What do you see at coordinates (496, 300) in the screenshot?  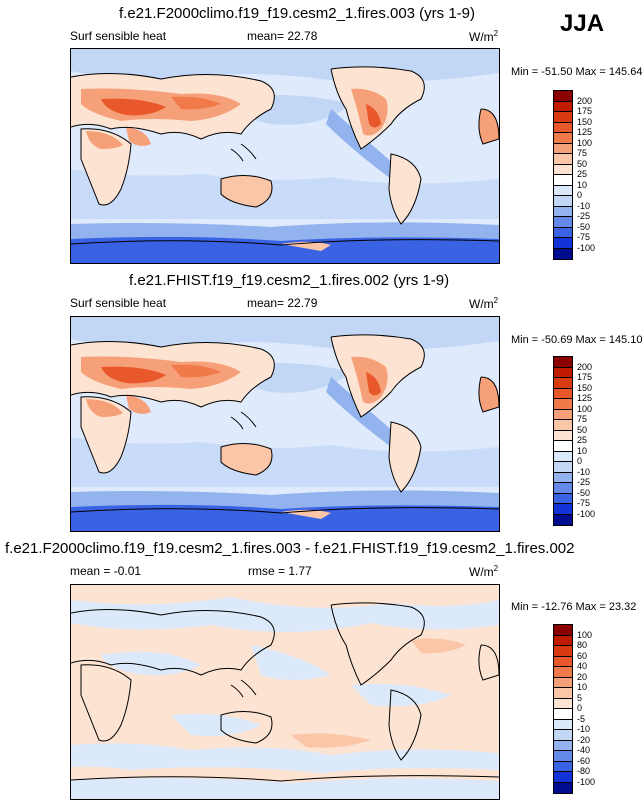 I see `panel2-units-sup: 2` at bounding box center [496, 300].